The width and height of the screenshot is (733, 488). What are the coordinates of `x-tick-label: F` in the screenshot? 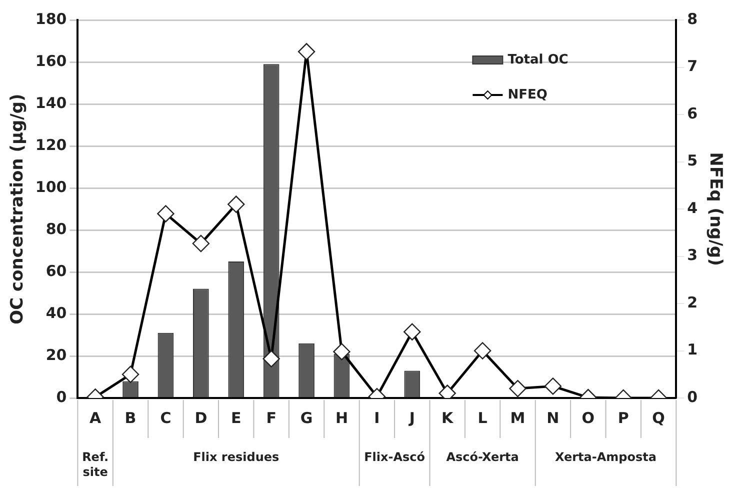 It's located at (271, 417).